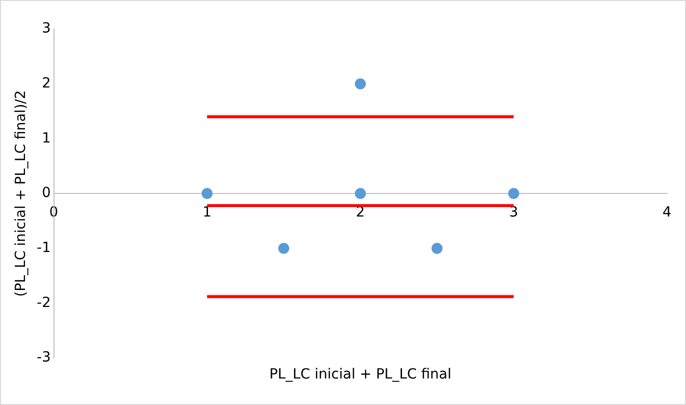 This screenshot has width=686, height=405. I want to click on x-axis-title: PL_LC inicial + PL_LC final, so click(360, 374).